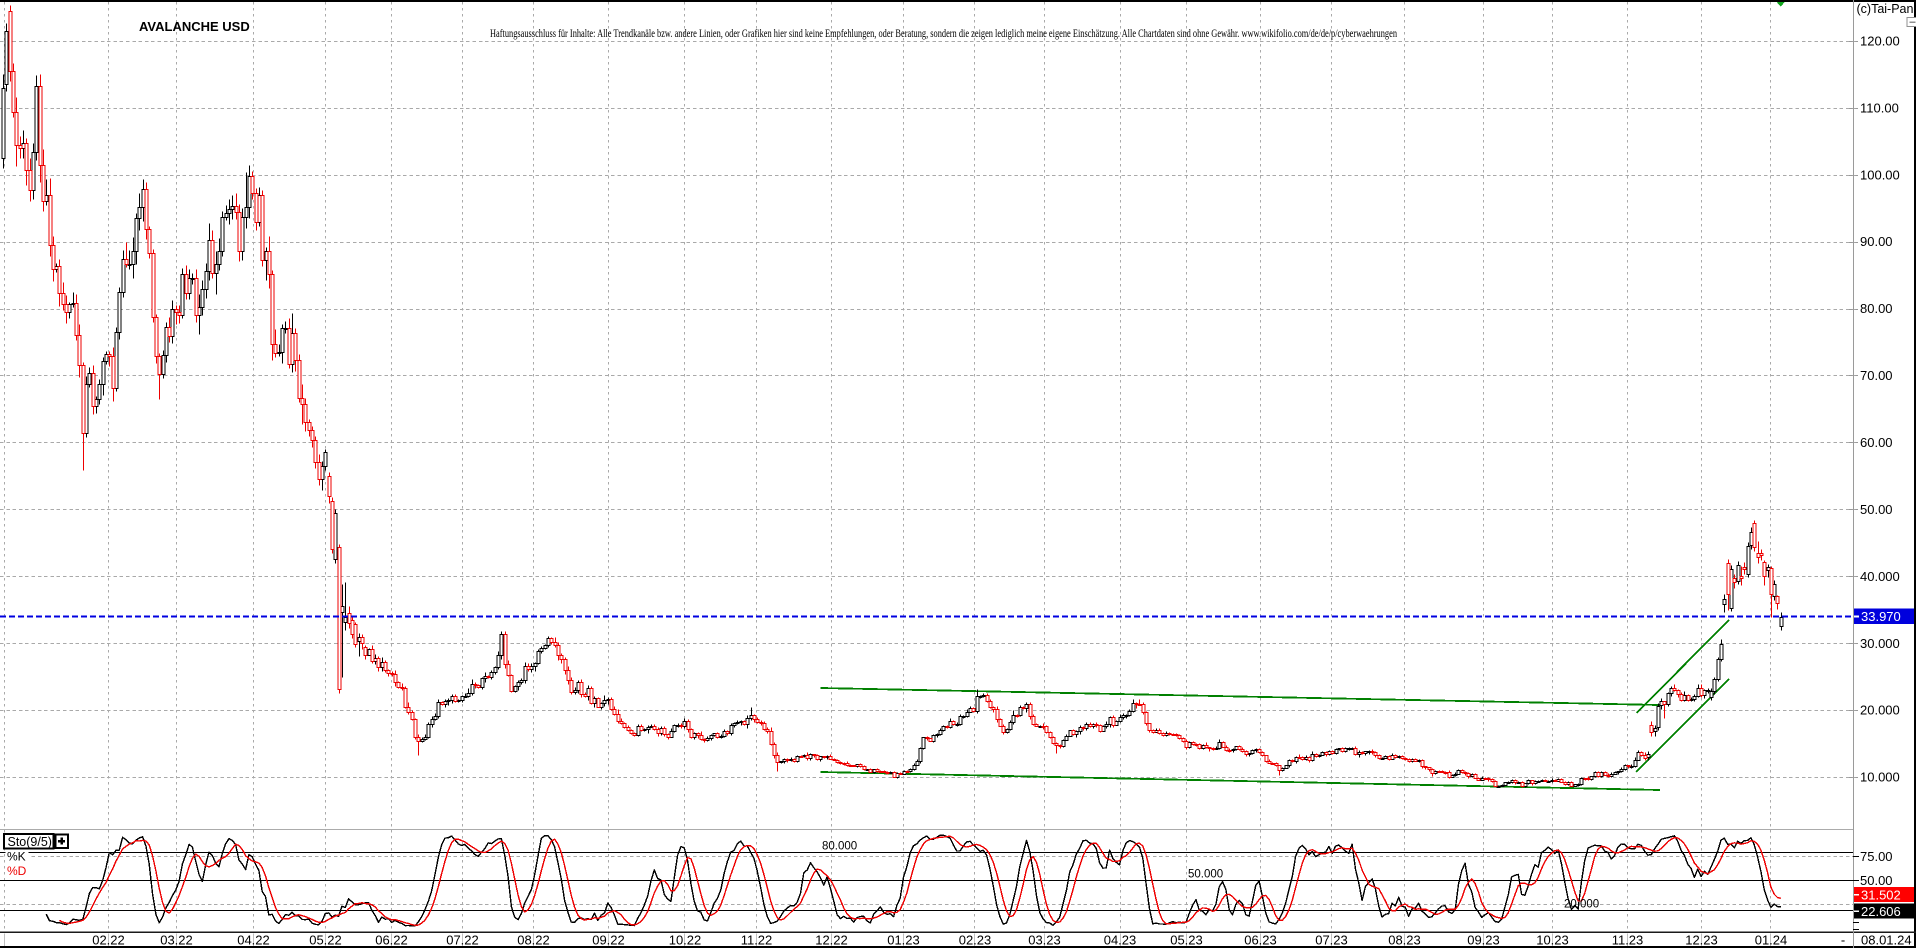 This screenshot has height=948, width=1916. Describe the element at coordinates (1628, 940) in the screenshot. I see `svg-text: 11.23` at that location.